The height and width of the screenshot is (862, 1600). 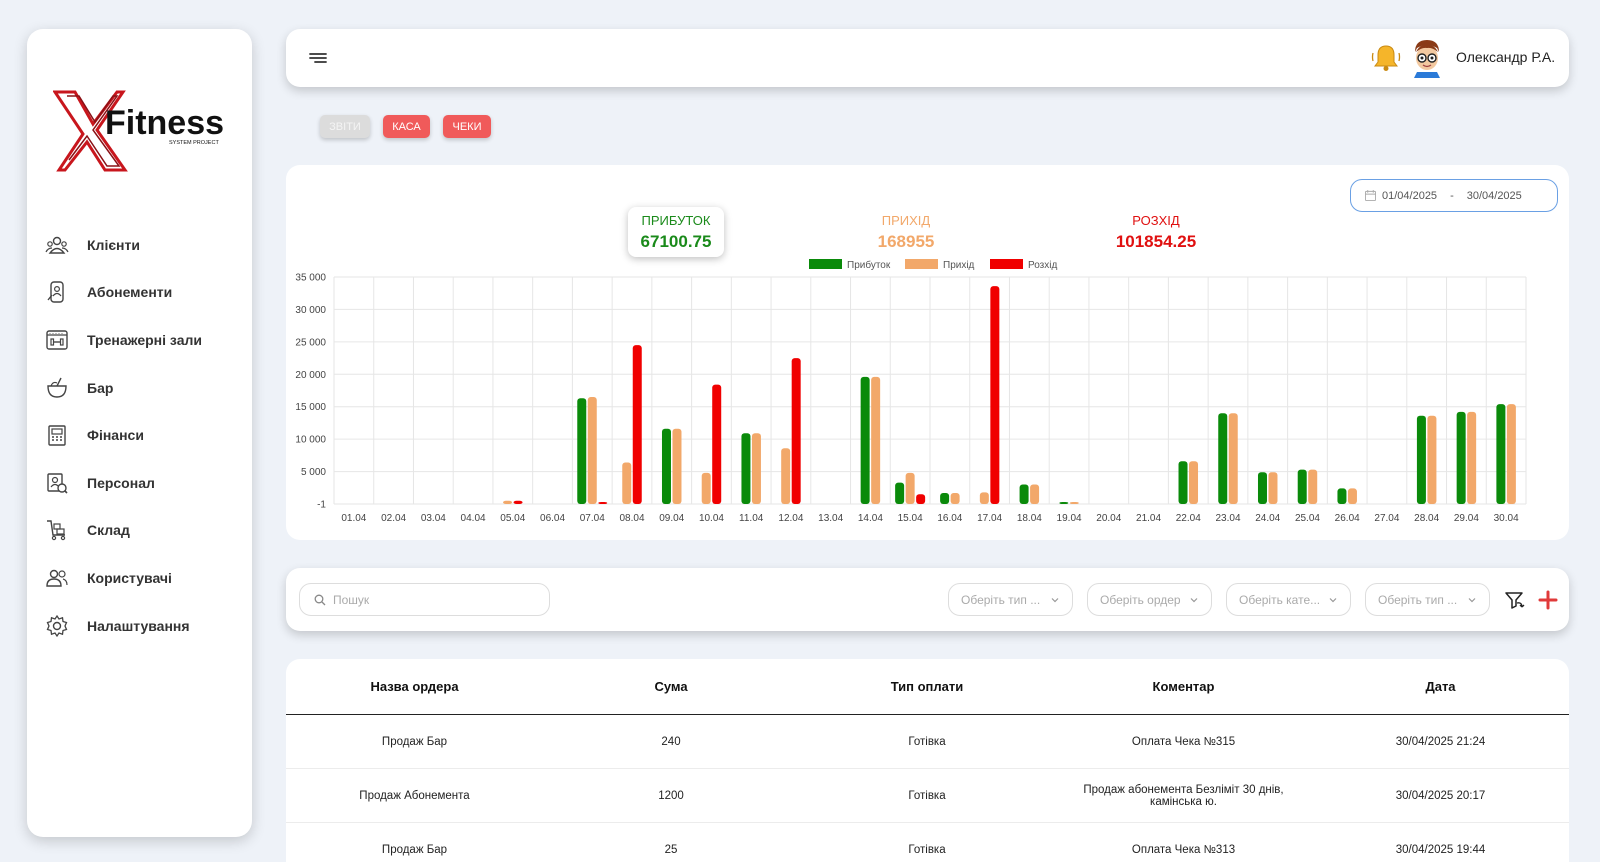 What do you see at coordinates (414, 686) in the screenshot?
I see `column-header: Назва ордера` at bounding box center [414, 686].